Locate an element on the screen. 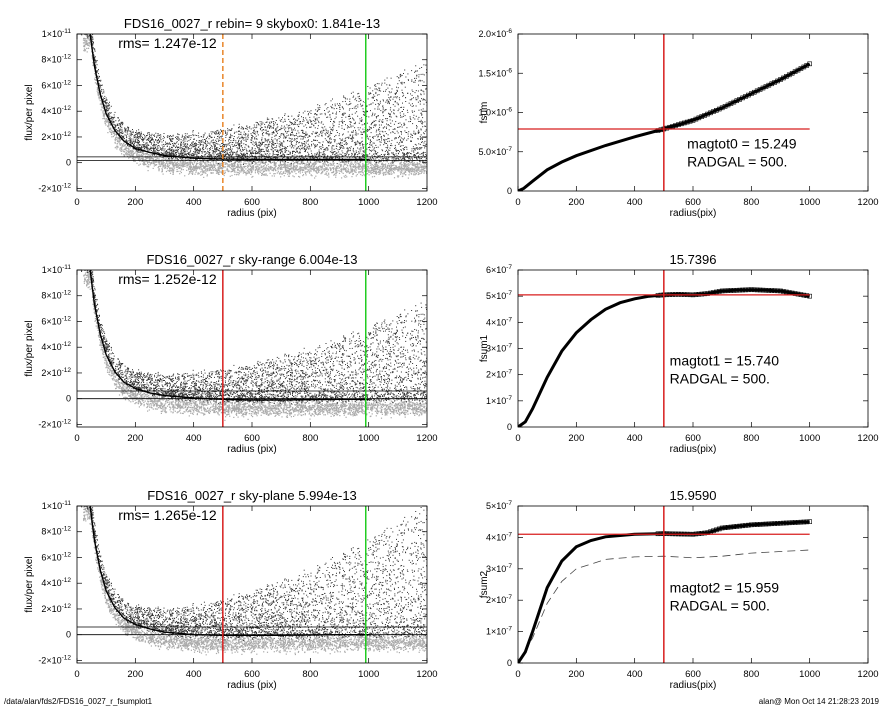  xtick-label-flux2-0: 0 is located at coordinates (76, 438).